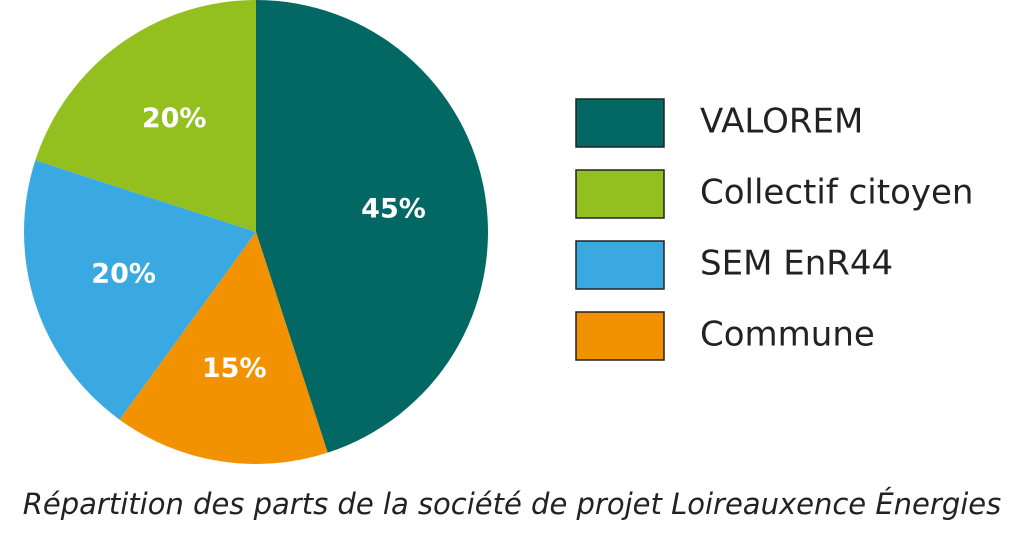 This screenshot has height=559, width=1024. I want to click on legend-label: SEM EnR44, so click(796, 264).